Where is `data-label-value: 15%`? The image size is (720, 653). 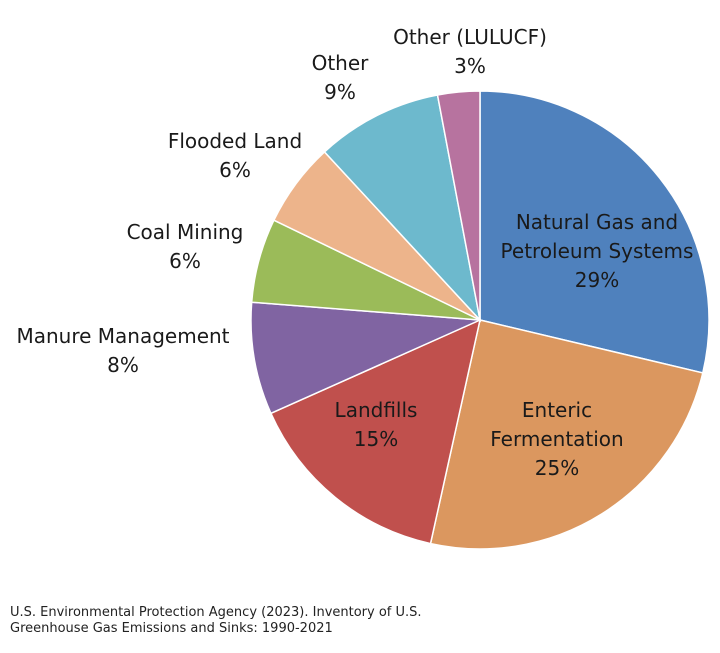 data-label-value: 15% is located at coordinates (376, 439).